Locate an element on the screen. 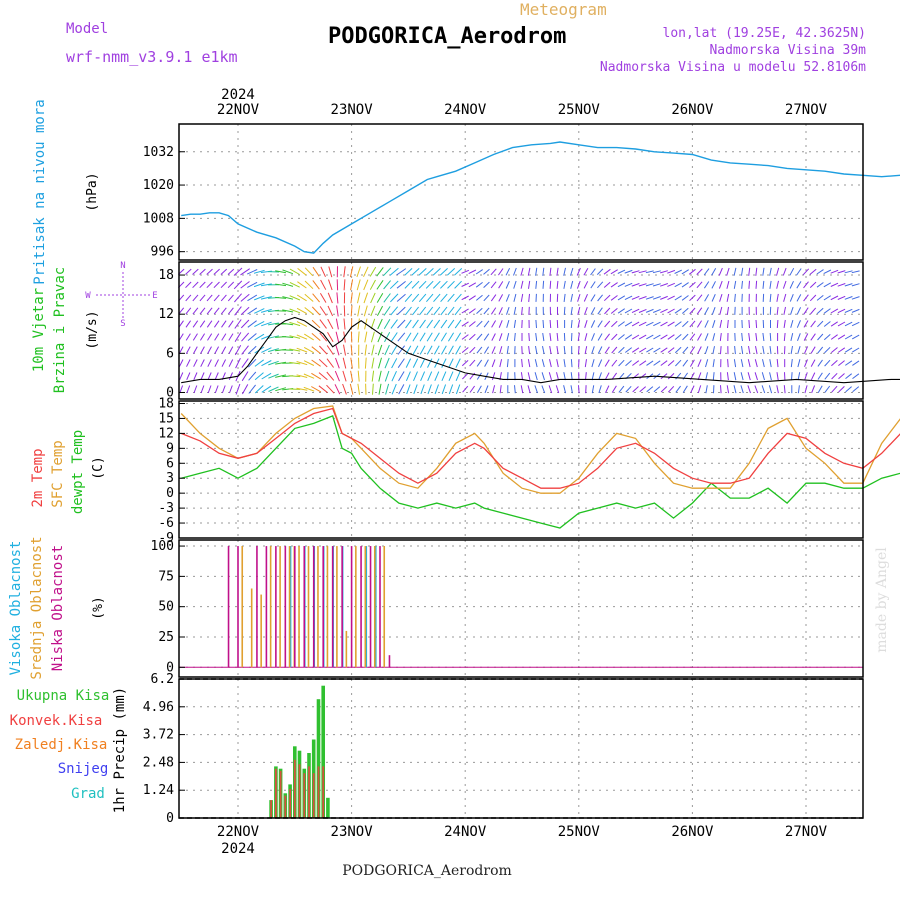  model-label: Model is located at coordinates (87, 29).